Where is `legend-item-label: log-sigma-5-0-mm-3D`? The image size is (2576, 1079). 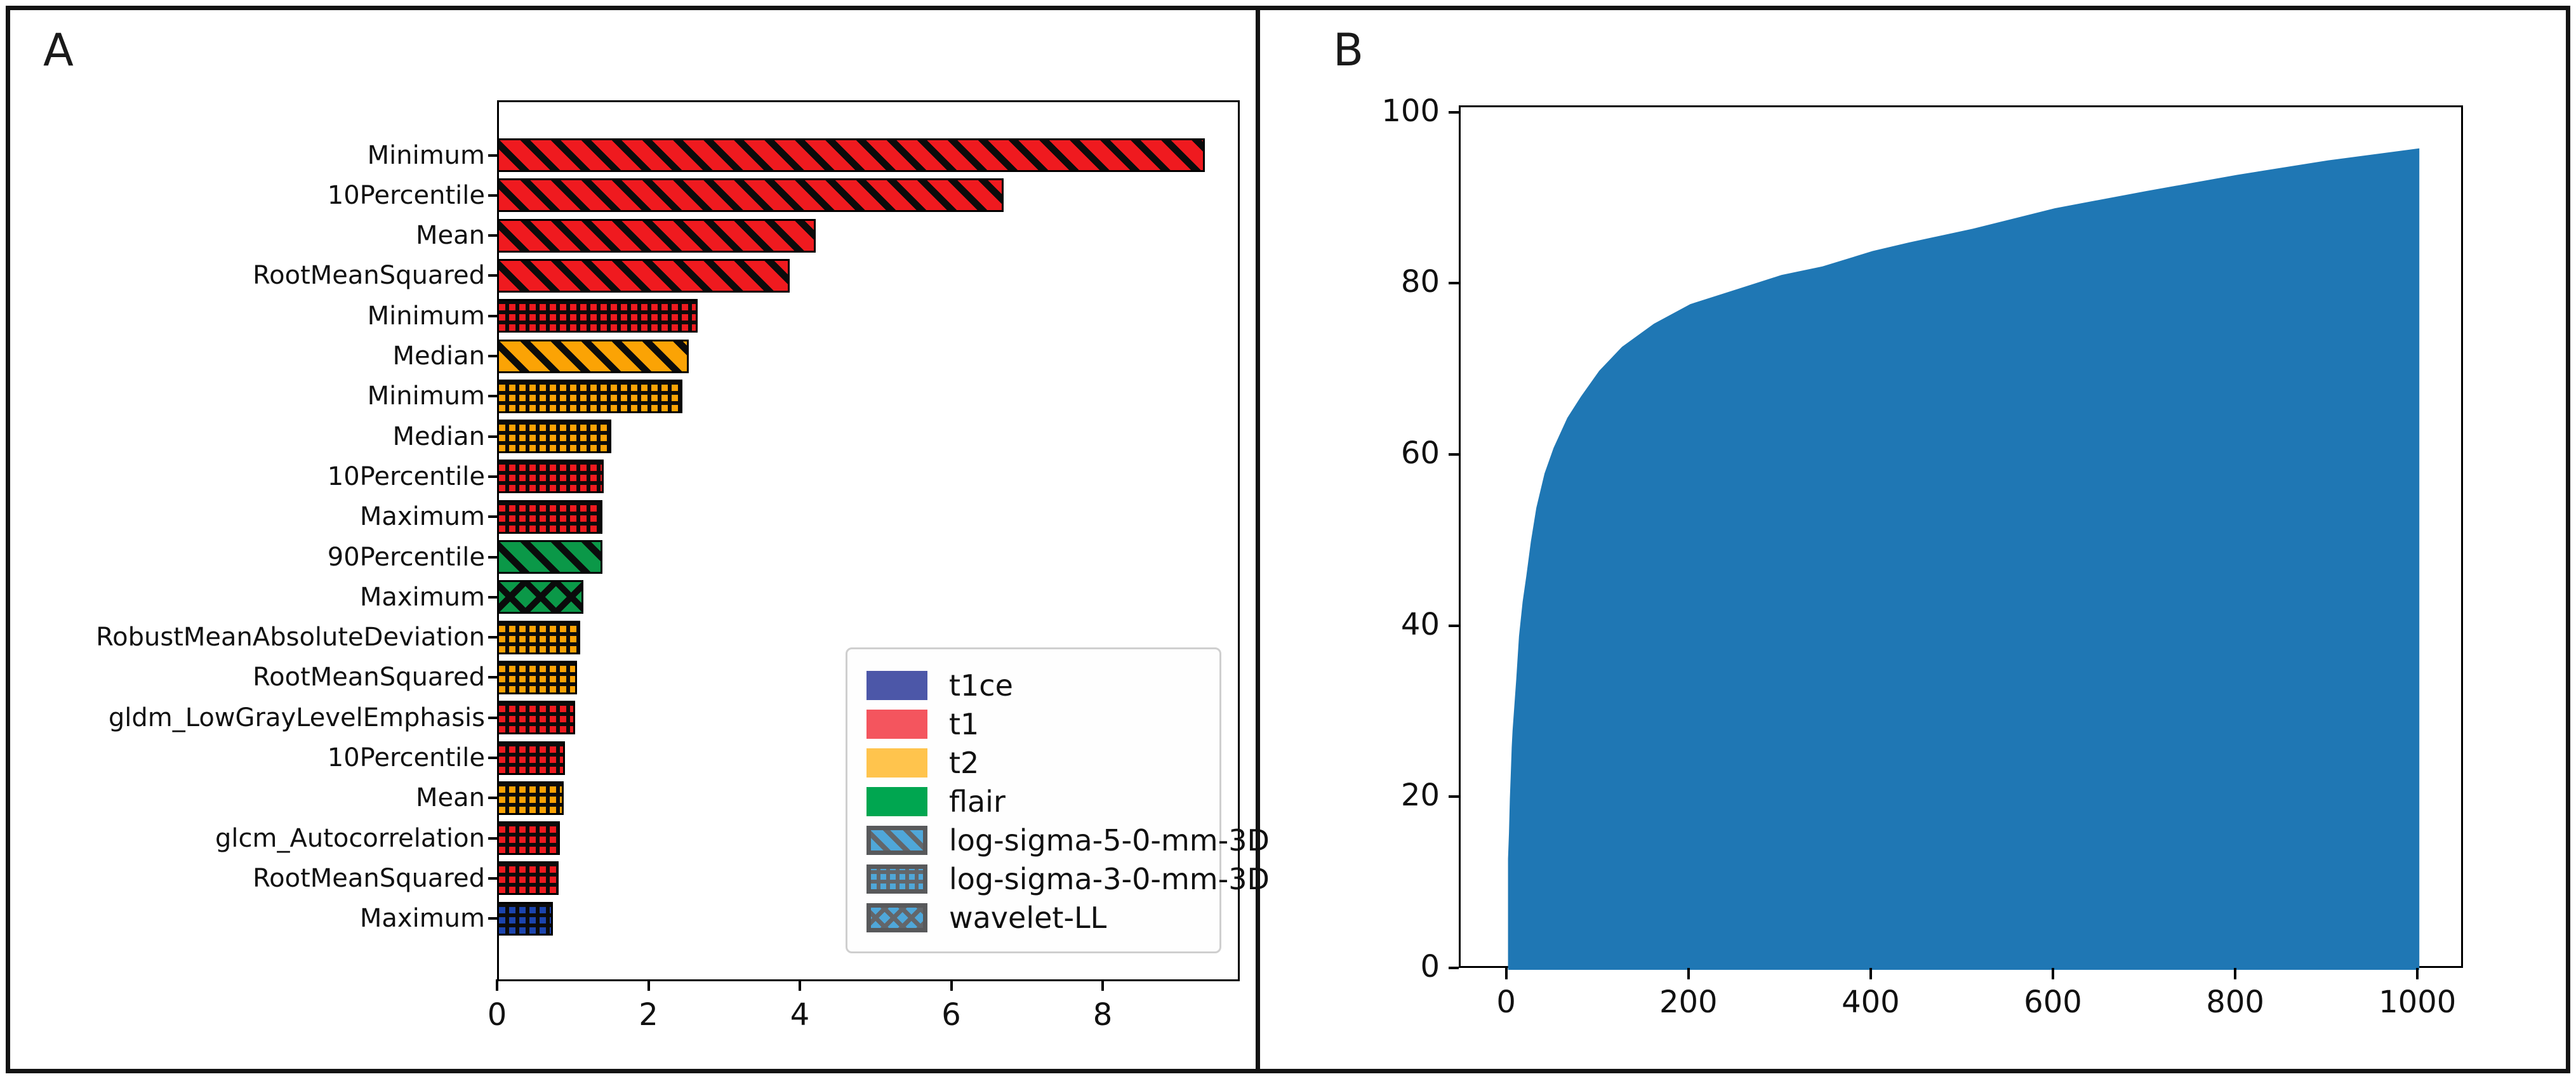 legend-item-label: log-sigma-5-0-mm-3D is located at coordinates (1109, 840).